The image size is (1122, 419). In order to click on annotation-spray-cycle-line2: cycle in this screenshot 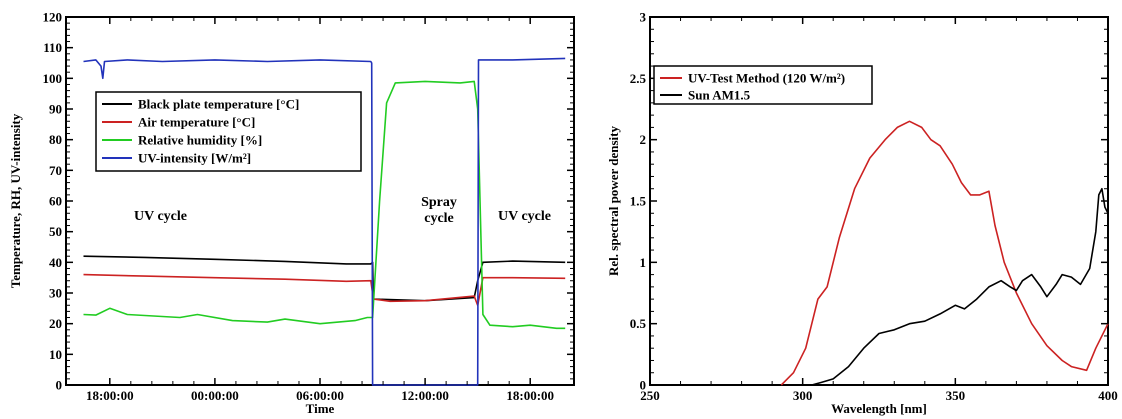, I will do `click(439, 218)`.